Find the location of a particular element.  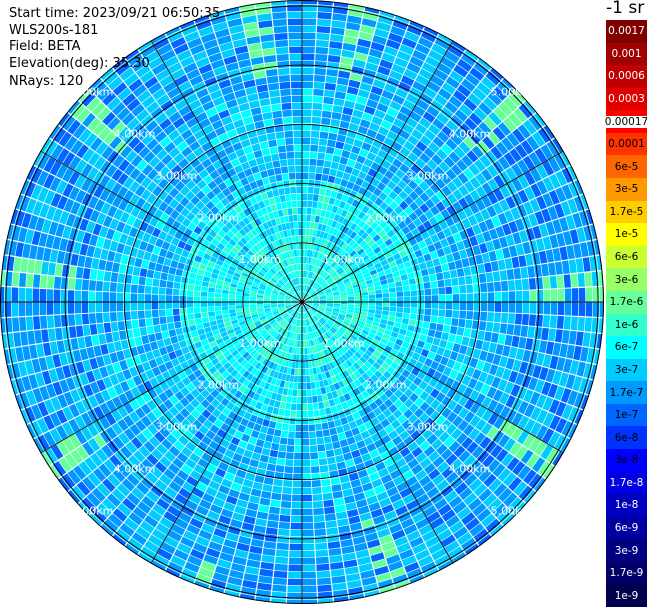

colorbar-label: 1.7e-9 is located at coordinates (626, 573).